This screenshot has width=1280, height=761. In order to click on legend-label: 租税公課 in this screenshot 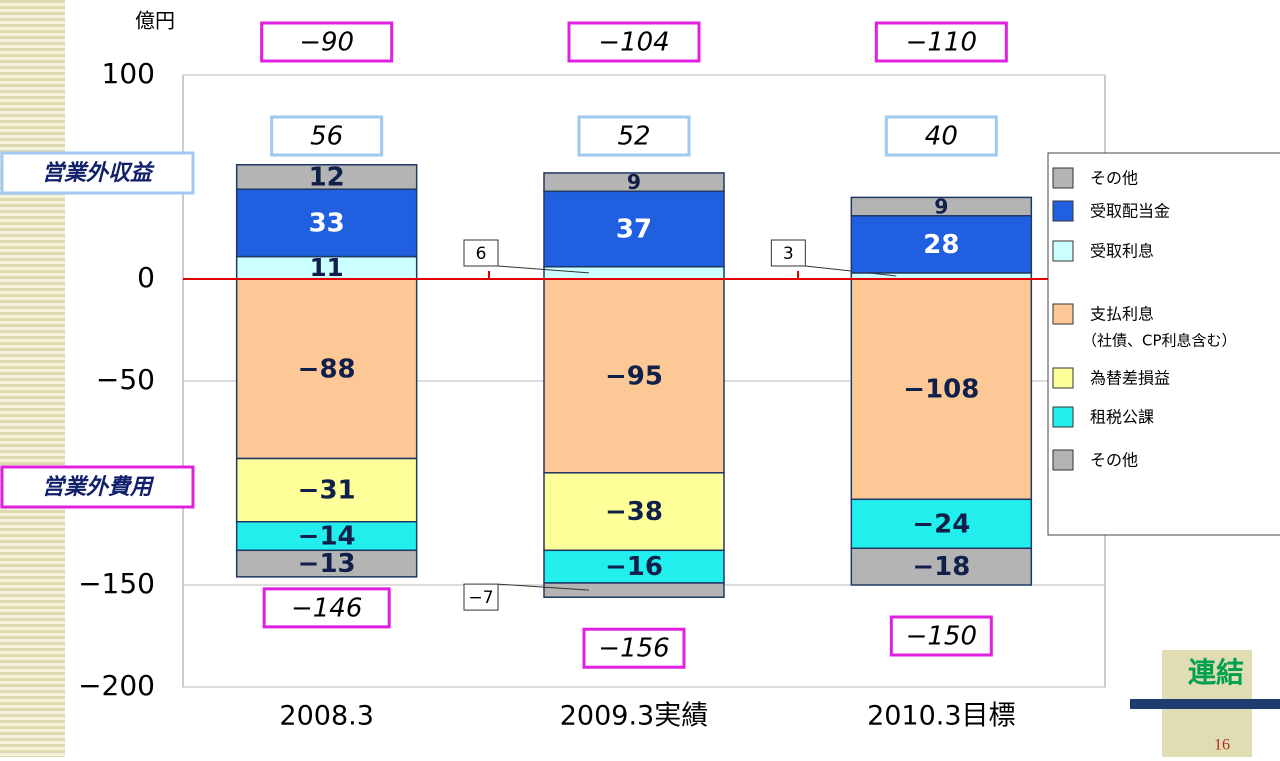, I will do `click(1122, 417)`.